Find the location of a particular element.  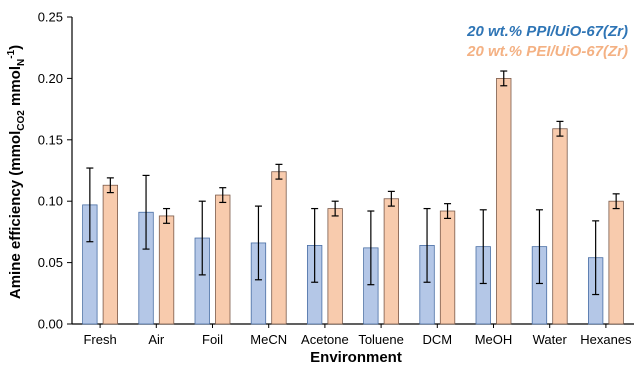

x-tick-label: Foil is located at coordinates (212, 339).